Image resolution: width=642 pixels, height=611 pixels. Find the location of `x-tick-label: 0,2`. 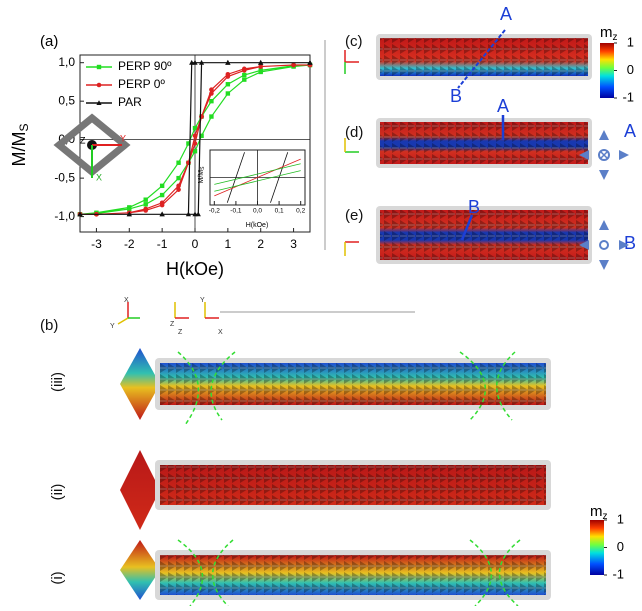

x-tick-label: 0,2 is located at coordinates (300, 211).